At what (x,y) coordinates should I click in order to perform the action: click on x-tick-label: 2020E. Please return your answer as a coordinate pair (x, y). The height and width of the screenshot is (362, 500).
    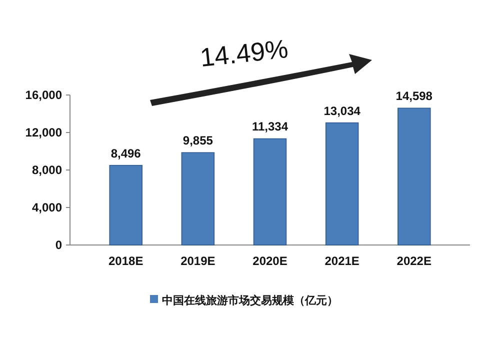
    Looking at the image, I should click on (270, 261).